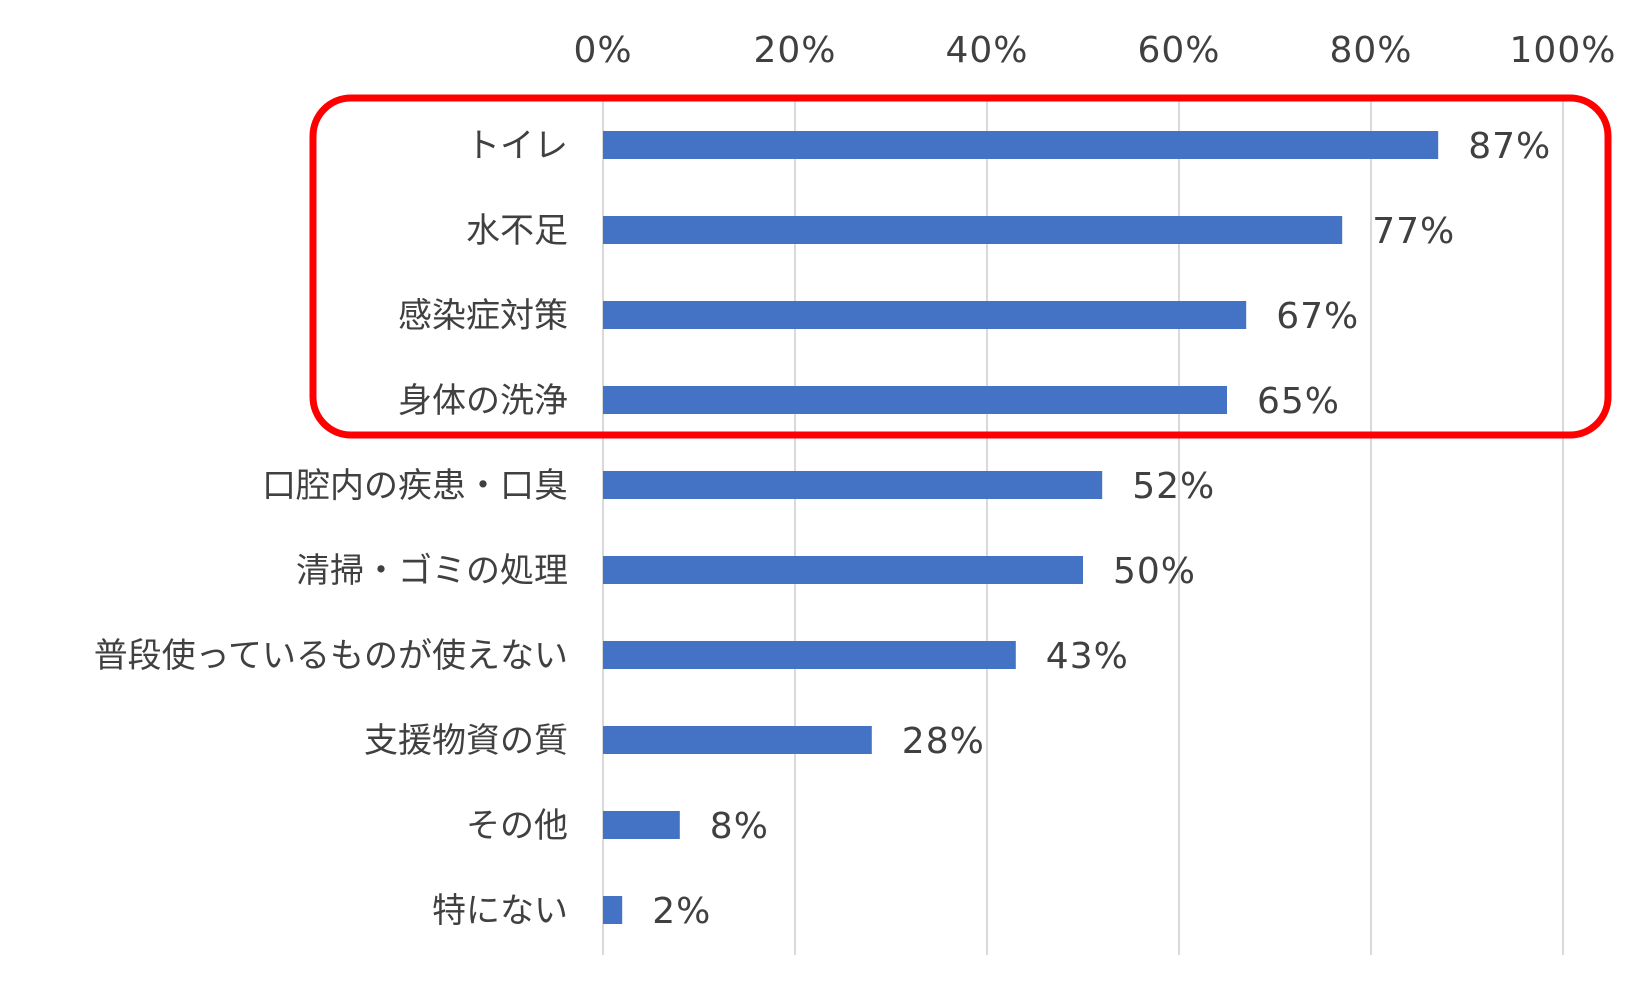  Describe the element at coordinates (739, 826) in the screenshot. I see `data-label: 8%` at that location.